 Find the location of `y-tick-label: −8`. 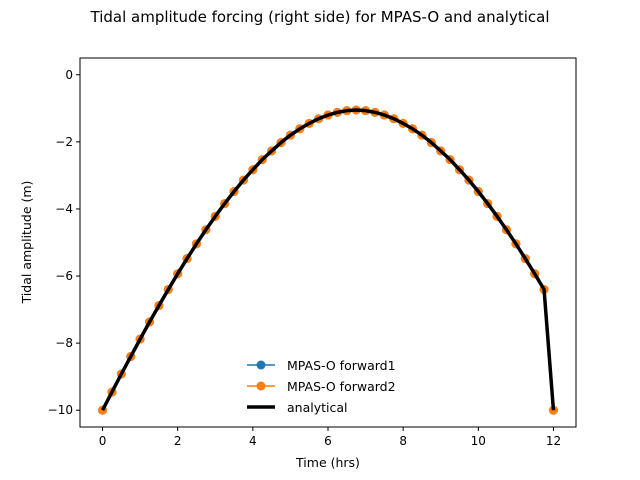

y-tick-label: −8 is located at coordinates (64, 343).